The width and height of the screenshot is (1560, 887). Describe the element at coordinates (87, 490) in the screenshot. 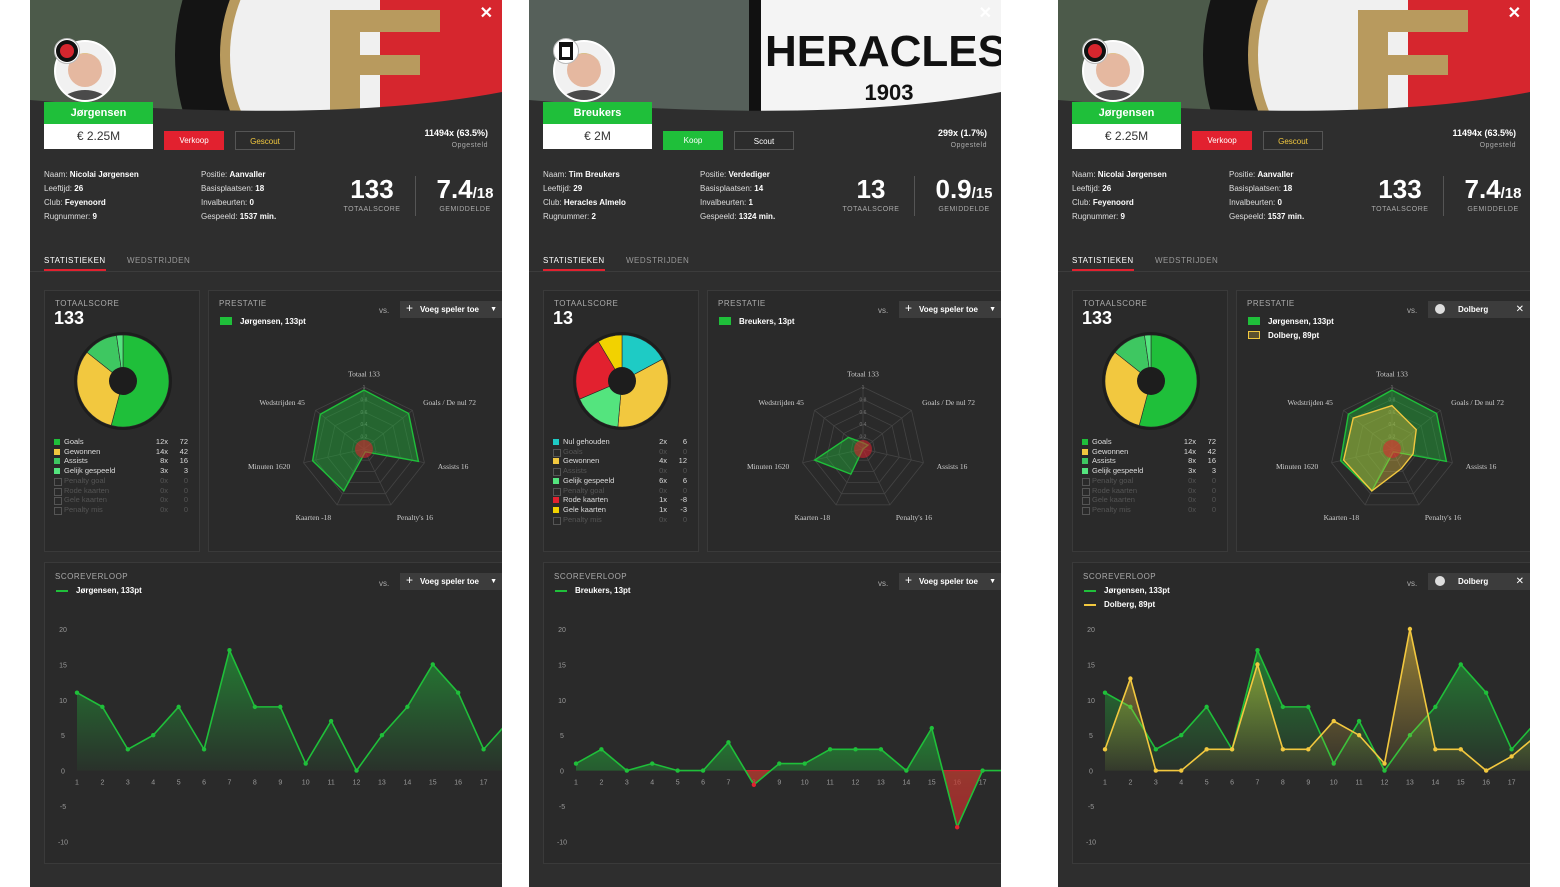

I see `legend-label: Rode kaarten` at that location.